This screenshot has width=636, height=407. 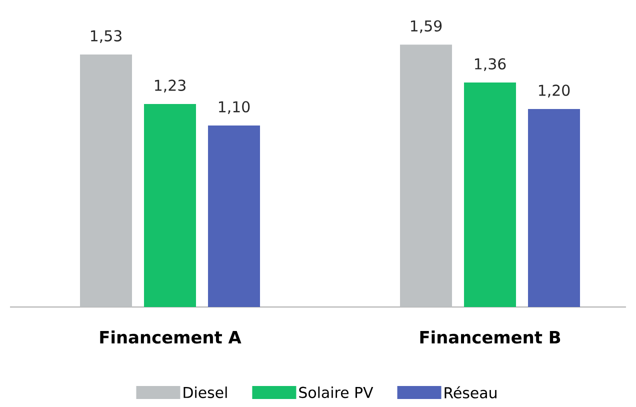 What do you see at coordinates (106, 36) in the screenshot?
I see `data-label: 1,53` at bounding box center [106, 36].